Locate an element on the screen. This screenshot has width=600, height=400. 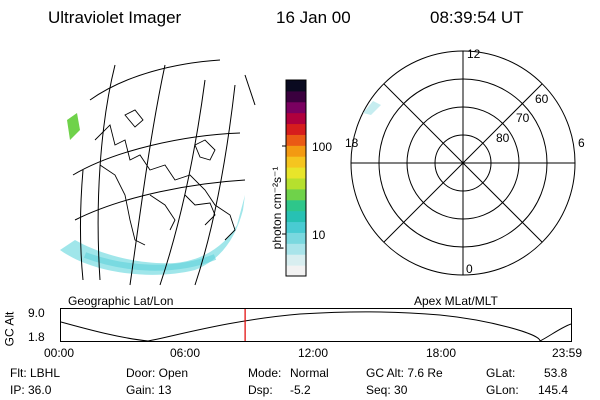
altitude-ylabel: GC Alt is located at coordinates (9, 329).